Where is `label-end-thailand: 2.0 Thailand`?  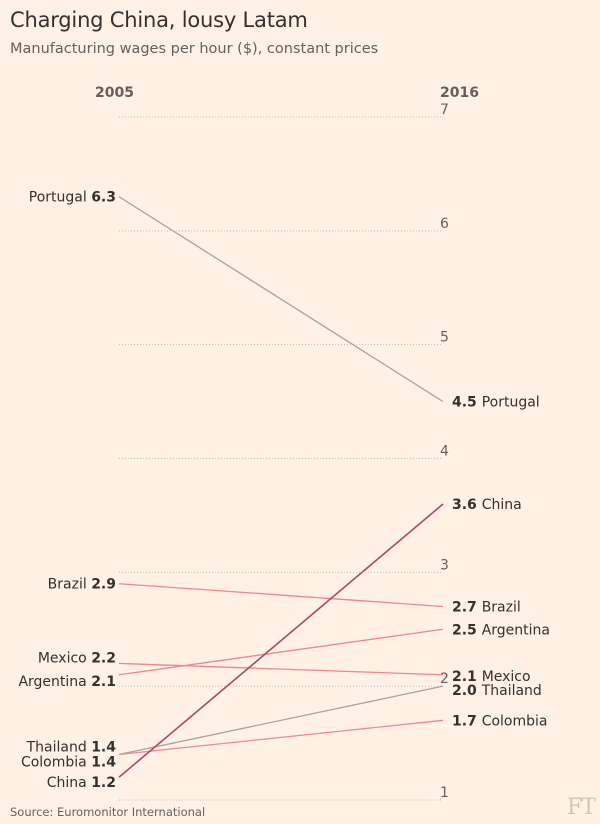 label-end-thailand: 2.0 Thailand is located at coordinates (497, 691).